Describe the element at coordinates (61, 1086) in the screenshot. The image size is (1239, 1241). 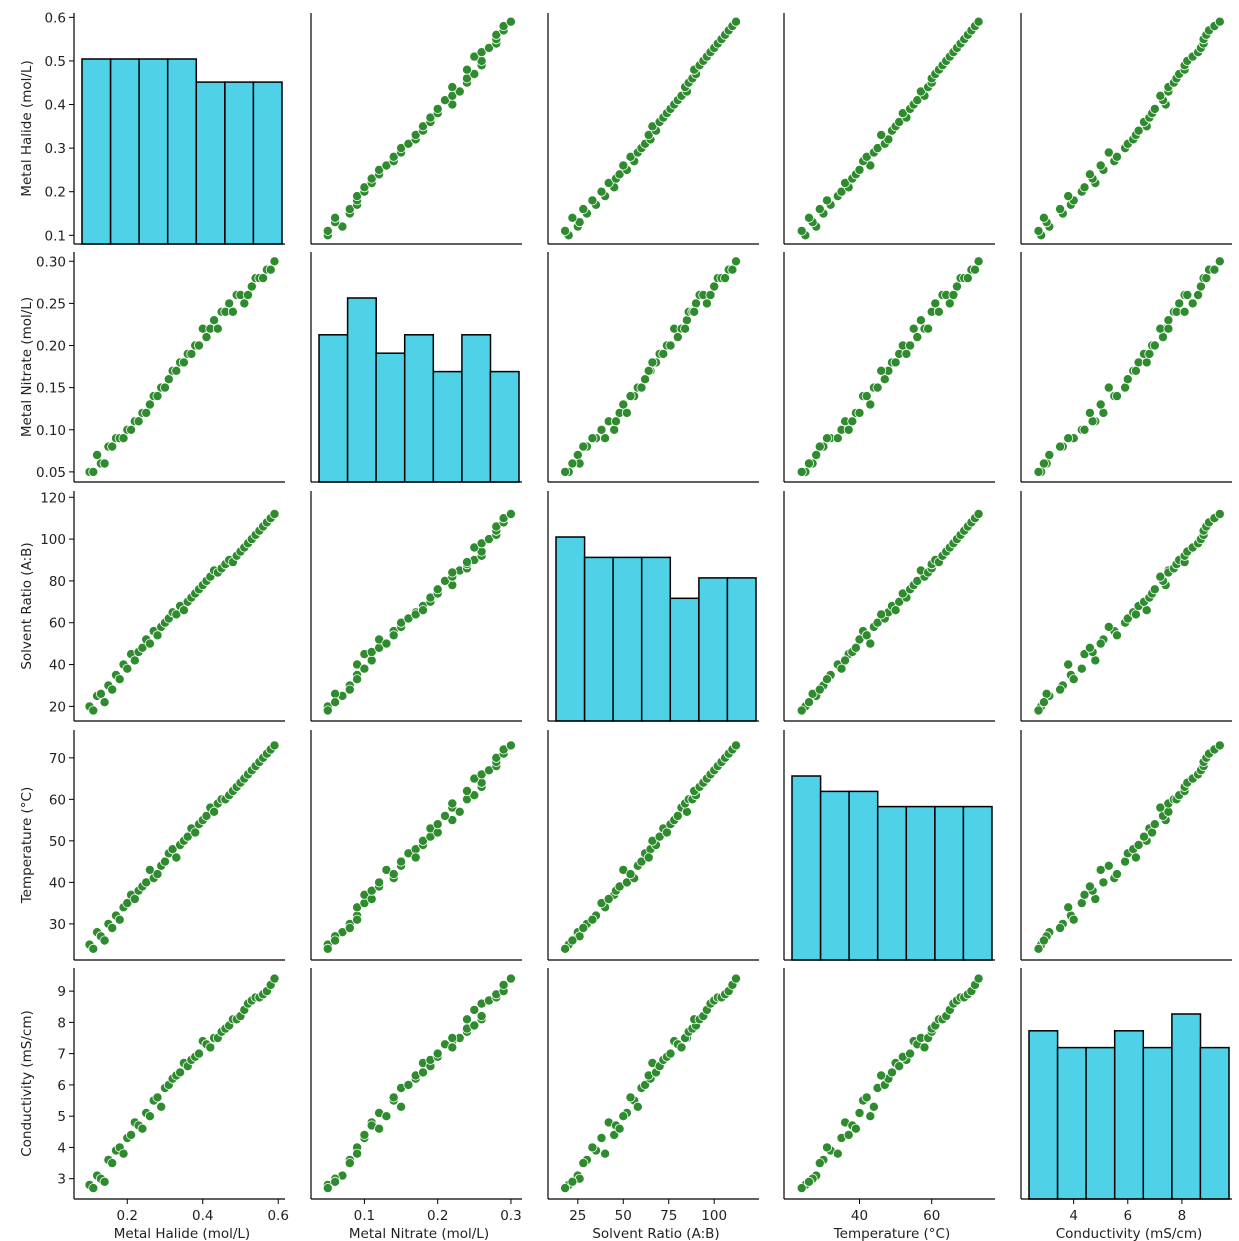
I see `y-tick-label: 6` at that location.